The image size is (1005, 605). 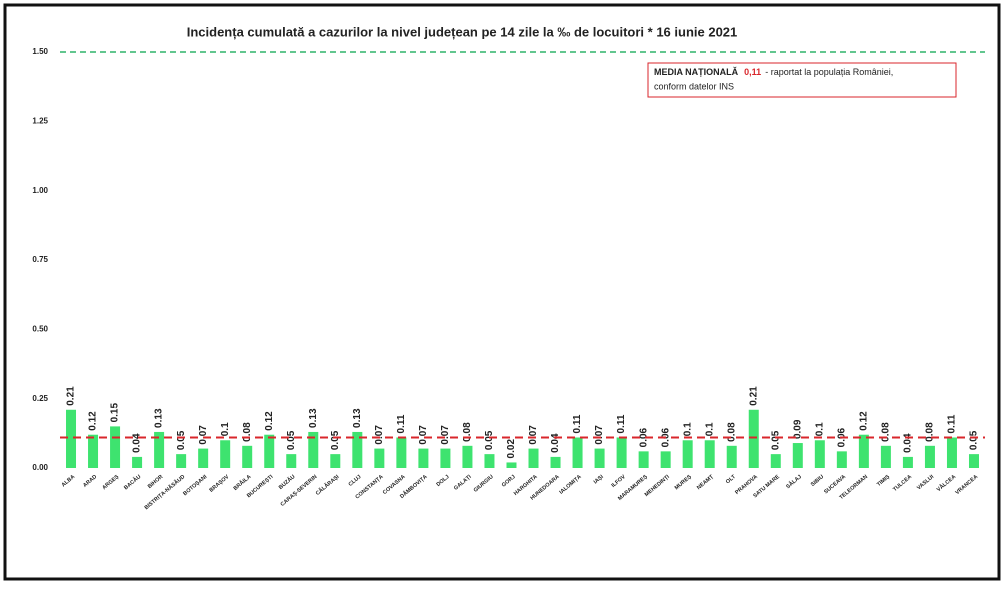 I want to click on y-tick-label: 0.00, so click(x=40, y=467).